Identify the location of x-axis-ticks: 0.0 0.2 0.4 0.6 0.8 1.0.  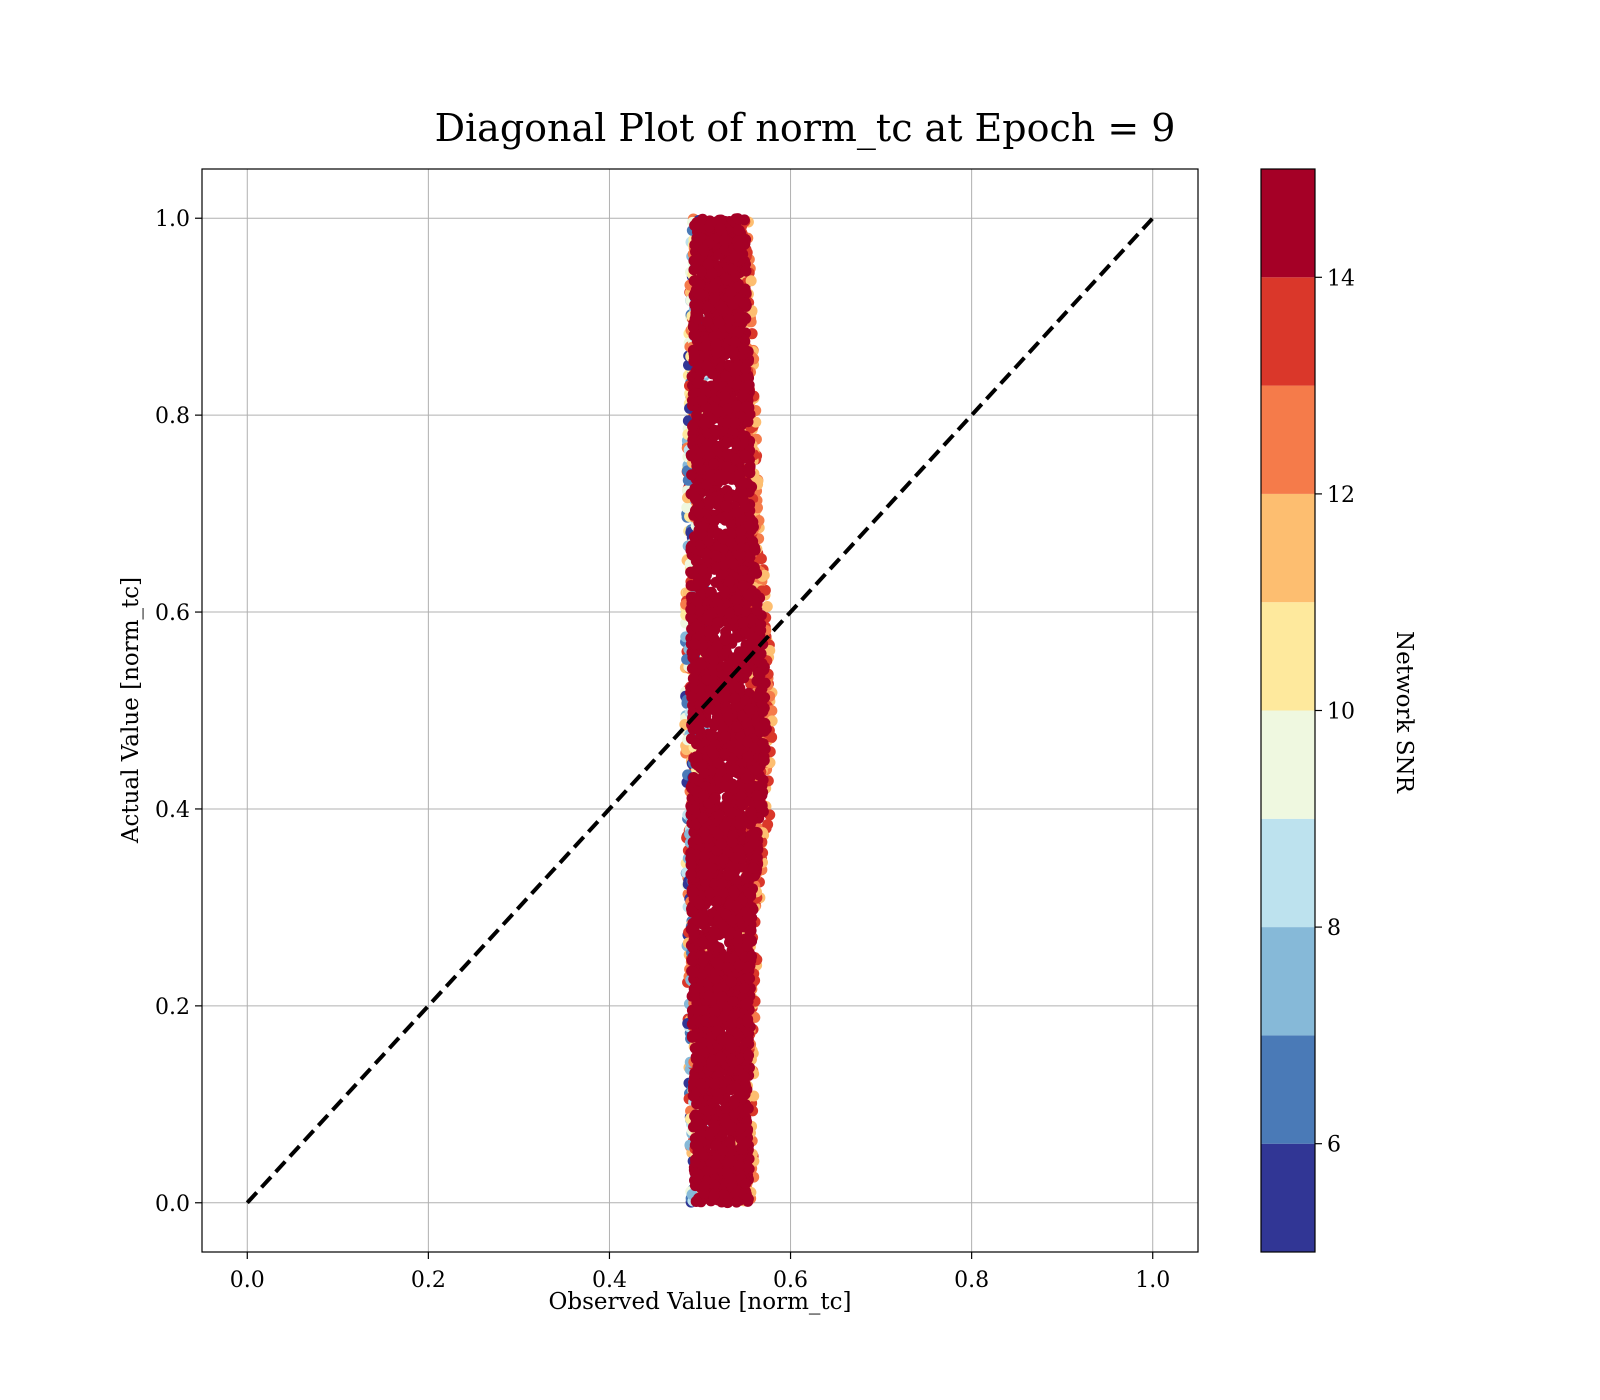
(700, 1272).